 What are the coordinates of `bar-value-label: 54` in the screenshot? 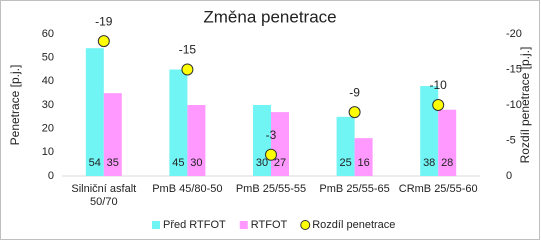 It's located at (95, 163).